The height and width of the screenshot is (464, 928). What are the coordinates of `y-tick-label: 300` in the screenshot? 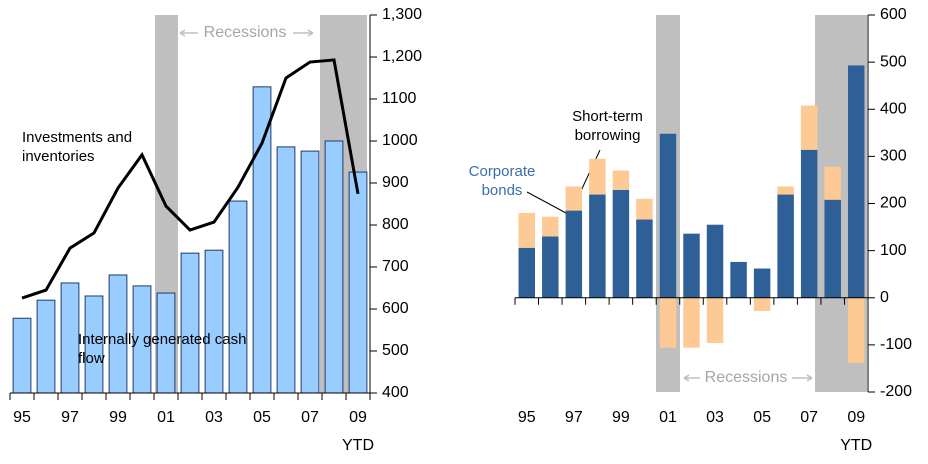 It's located at (893, 156).